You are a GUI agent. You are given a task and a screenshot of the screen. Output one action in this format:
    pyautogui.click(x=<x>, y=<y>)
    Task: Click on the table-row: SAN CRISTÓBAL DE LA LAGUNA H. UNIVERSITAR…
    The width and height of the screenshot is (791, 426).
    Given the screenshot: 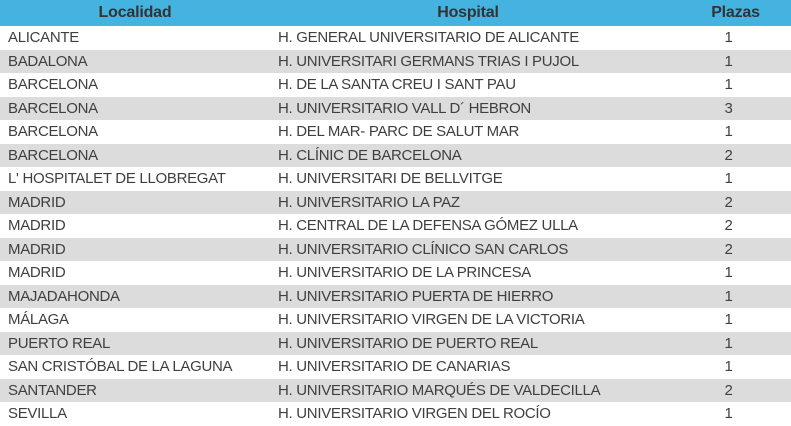 What is the action you would take?
    pyautogui.click(x=395, y=367)
    